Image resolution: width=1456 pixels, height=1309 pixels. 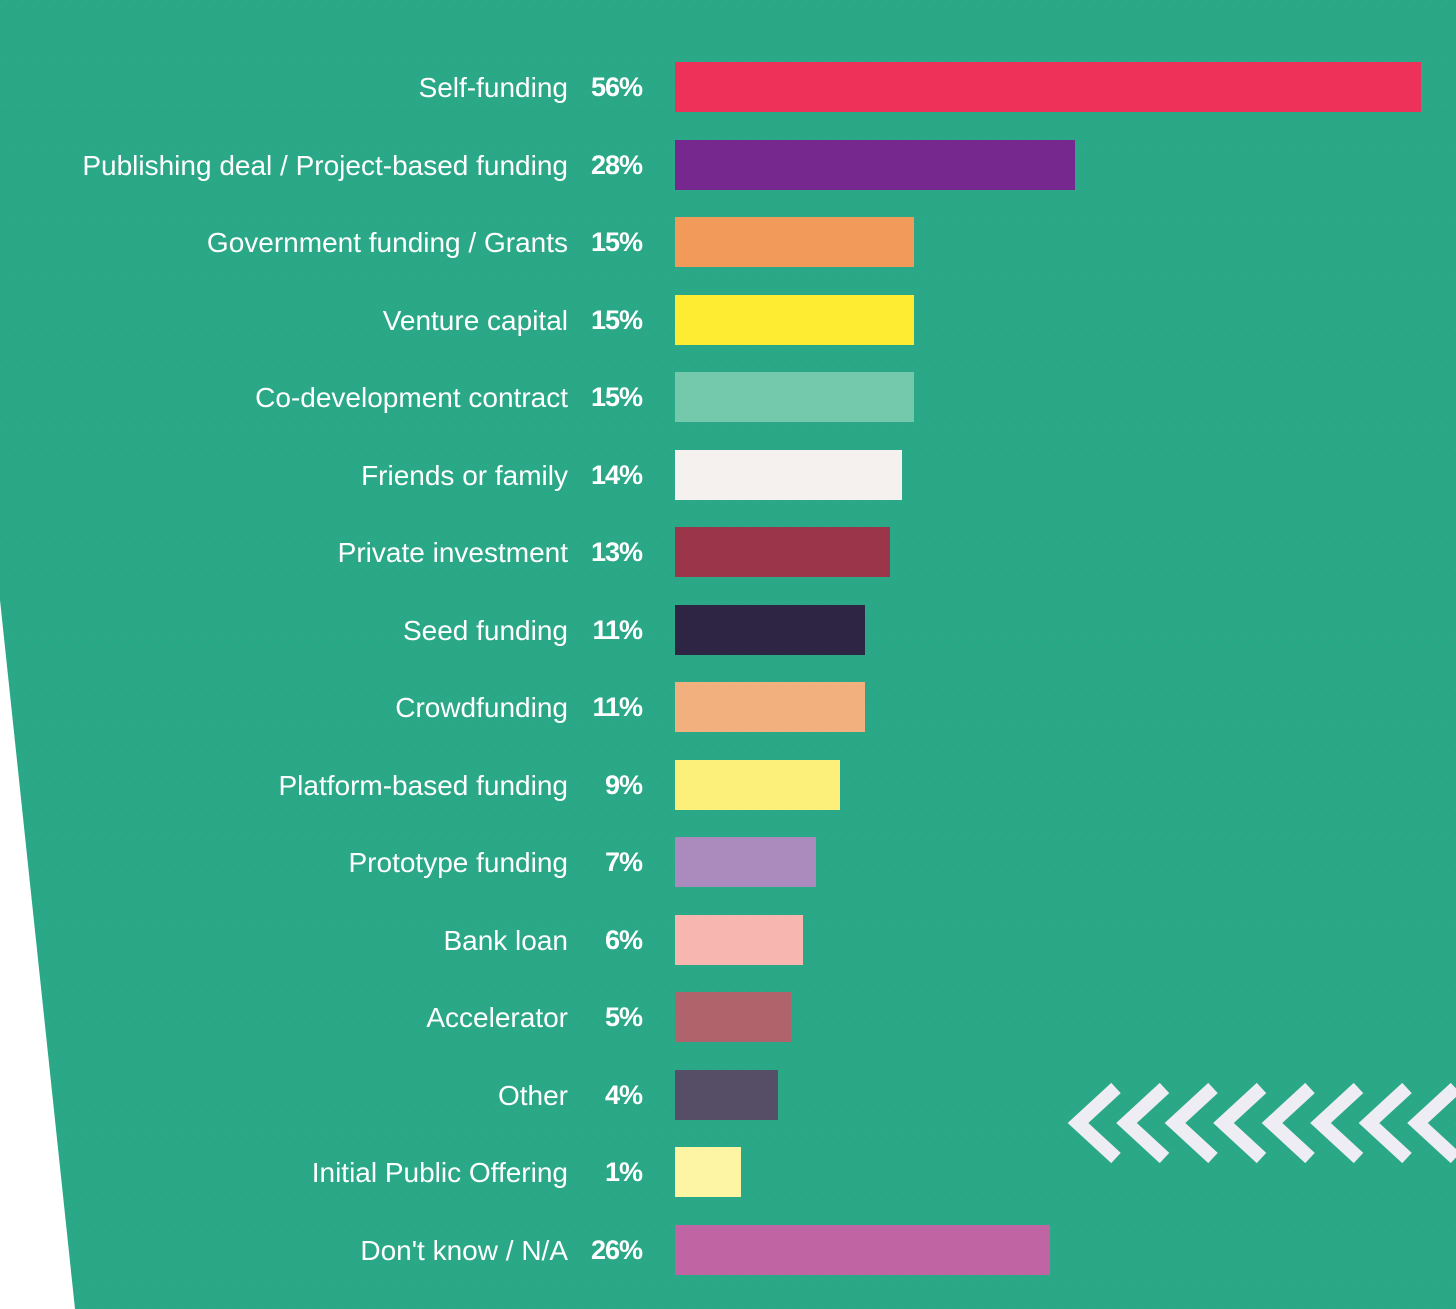 What do you see at coordinates (532, 1095) in the screenshot?
I see `category-label: Other` at bounding box center [532, 1095].